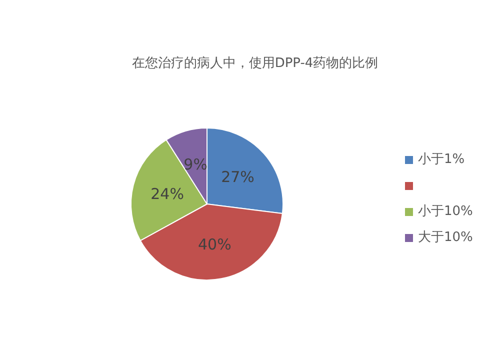 The width and height of the screenshot is (500, 362). I want to click on chart-title: 在您治疗的病人中，使用DPP-4药物的比例, so click(255, 63).